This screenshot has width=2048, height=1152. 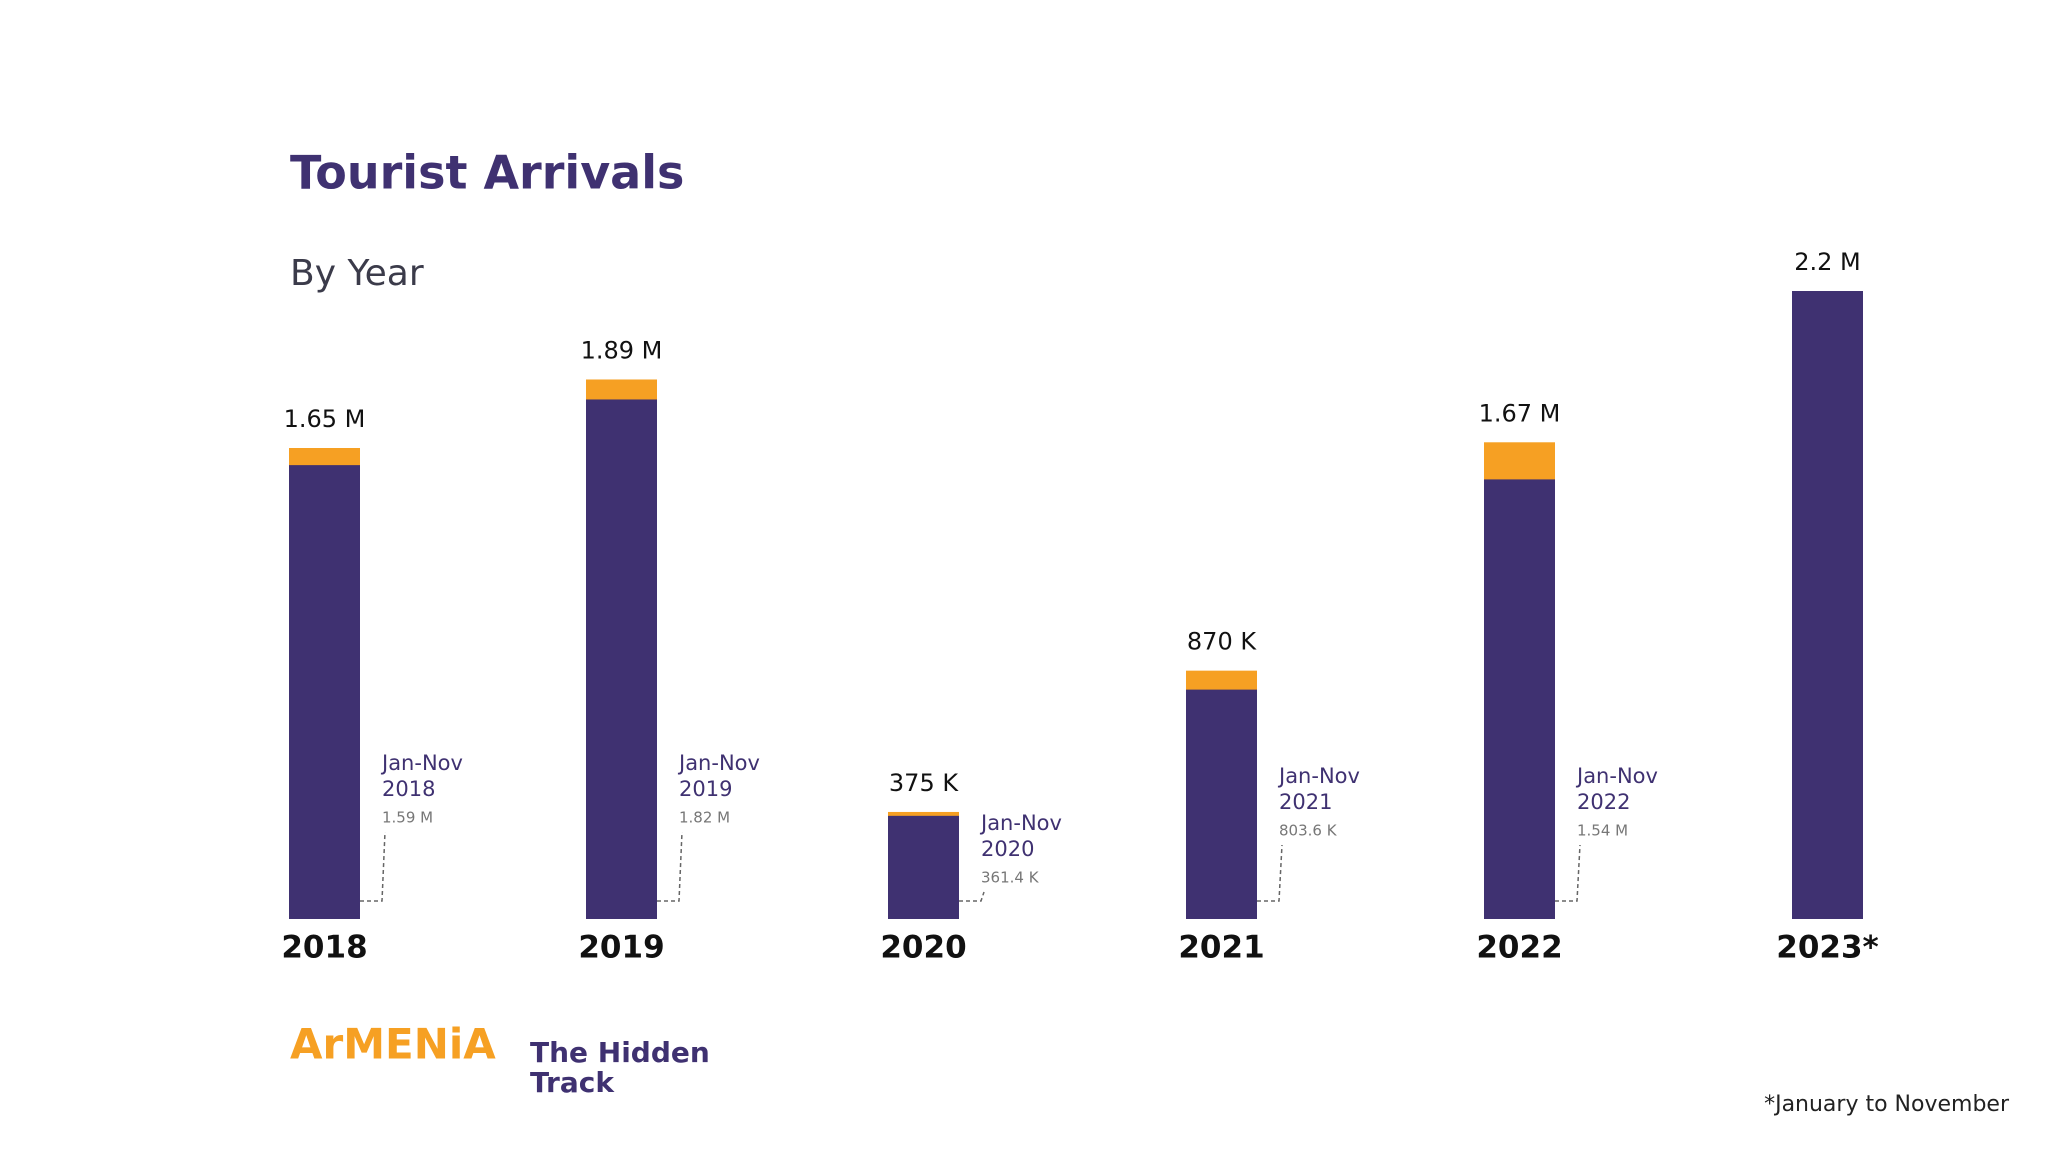 What do you see at coordinates (393, 1044) in the screenshot?
I see `logo: ArMENiA` at bounding box center [393, 1044].